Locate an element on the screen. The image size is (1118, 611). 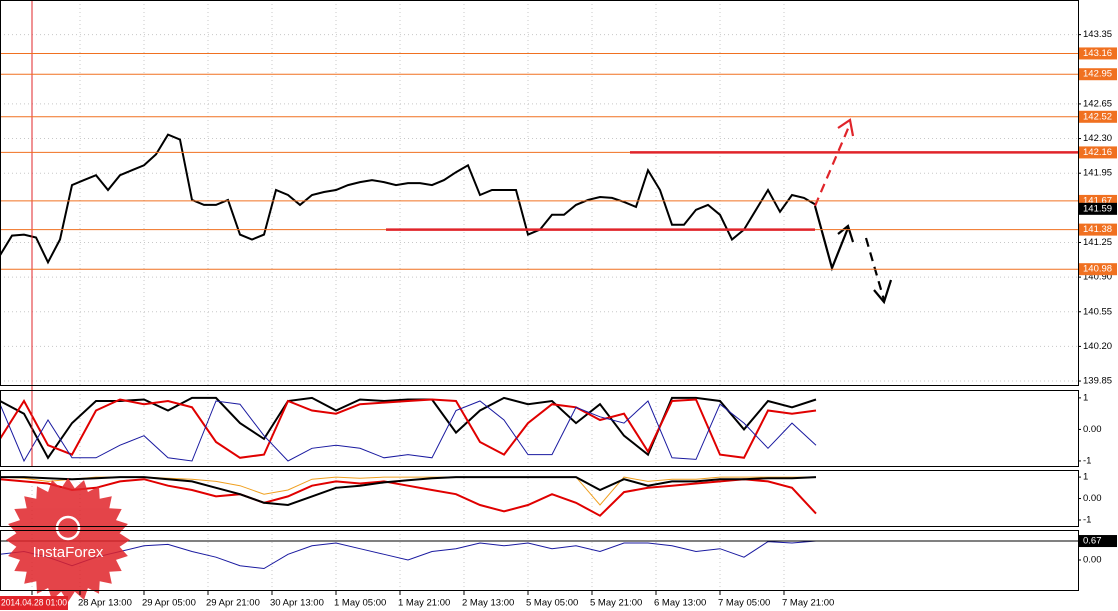
y-tick-label: 140.20 is located at coordinates (1097, 346).